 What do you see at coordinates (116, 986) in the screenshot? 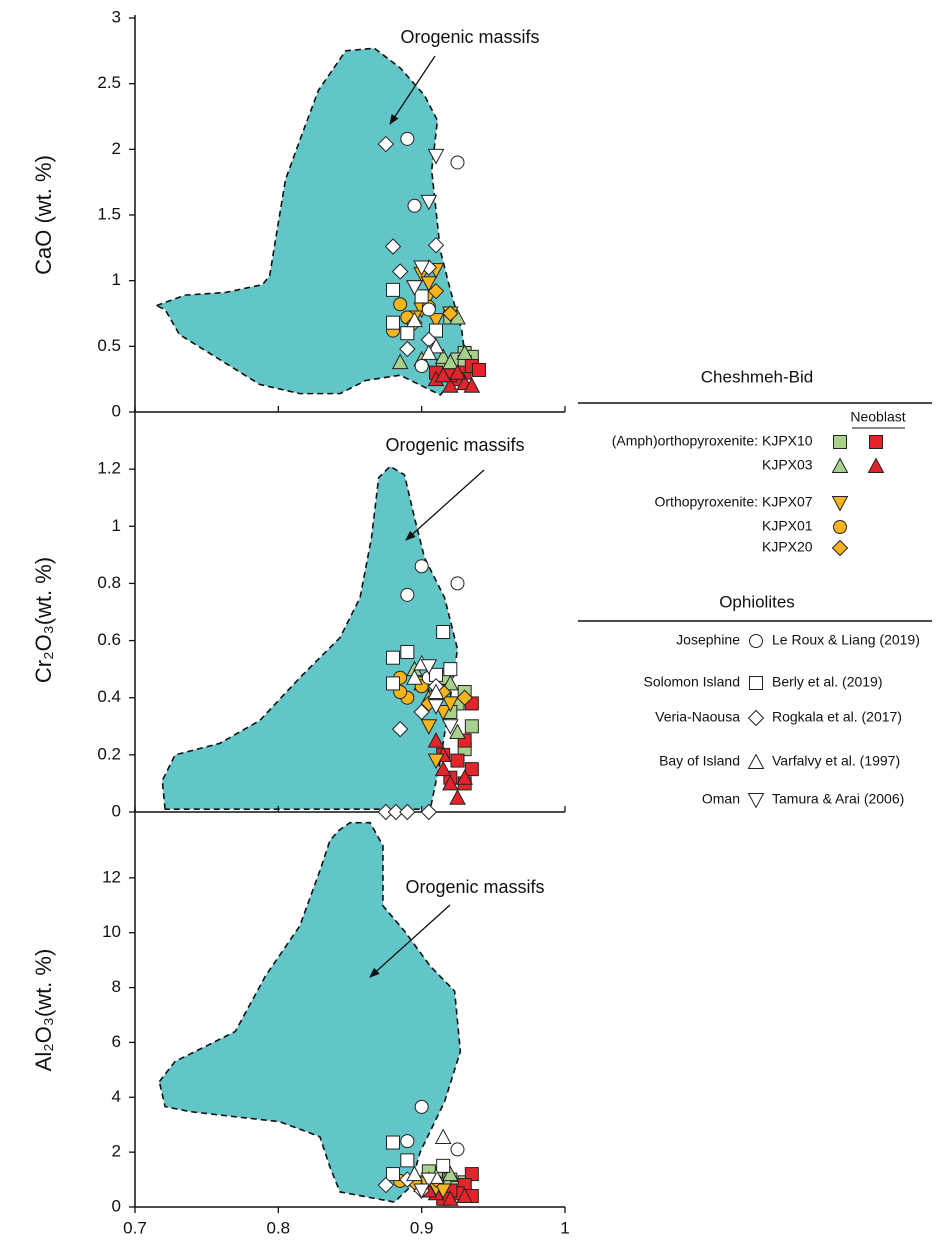
I see `y-tick-label: 8` at bounding box center [116, 986].